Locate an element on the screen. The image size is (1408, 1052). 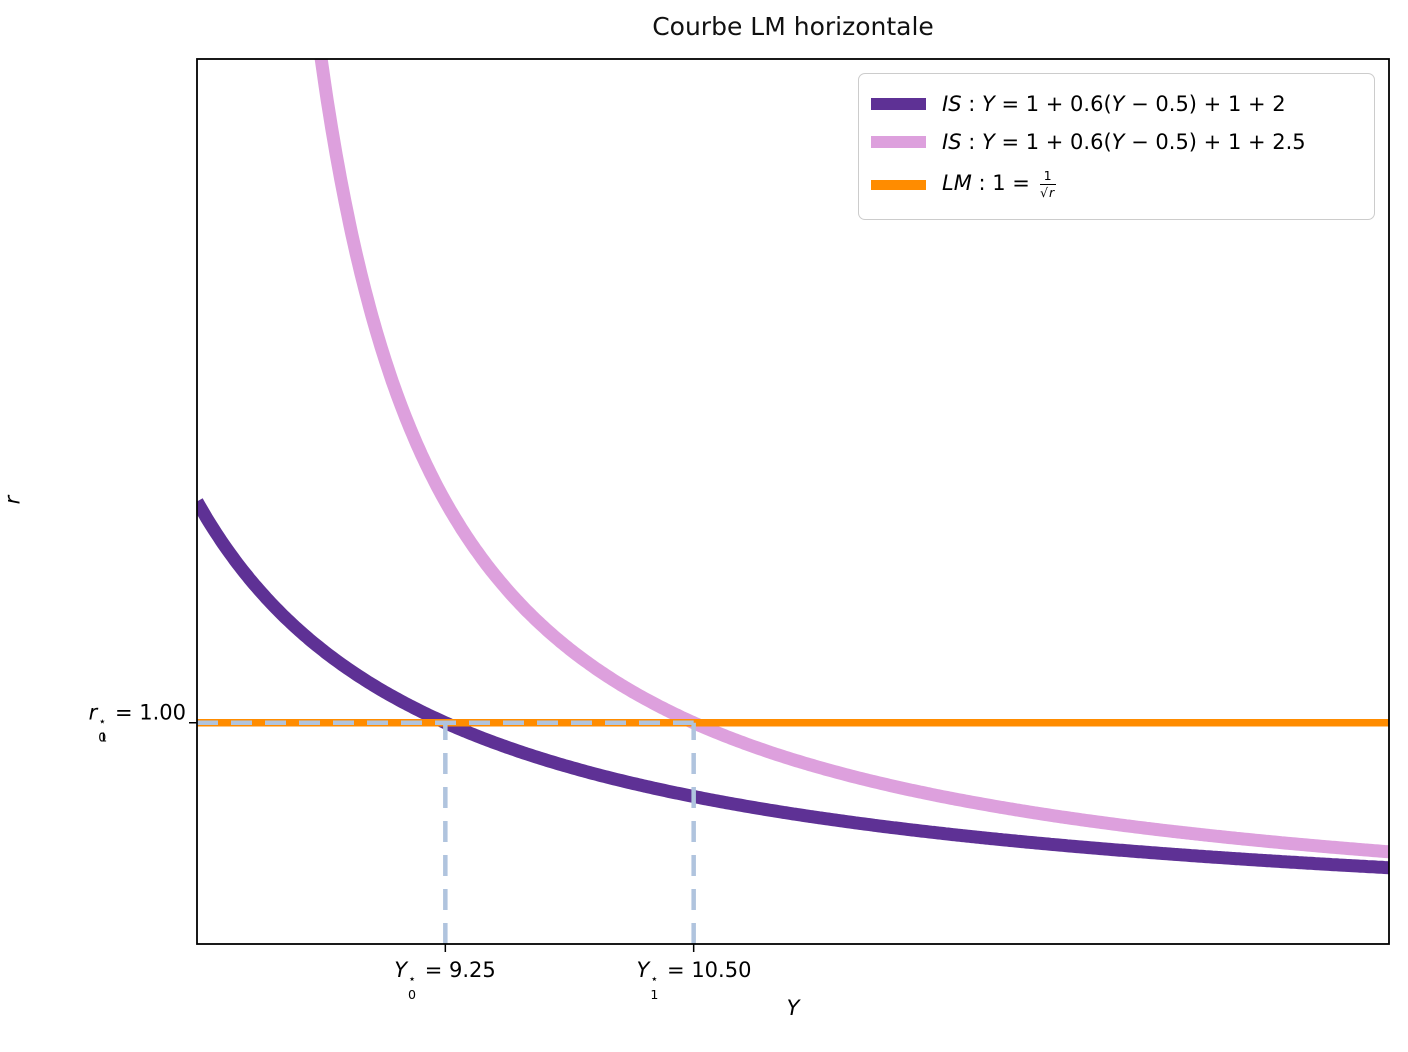
y-axis-label: r is located at coordinates (12, 500).